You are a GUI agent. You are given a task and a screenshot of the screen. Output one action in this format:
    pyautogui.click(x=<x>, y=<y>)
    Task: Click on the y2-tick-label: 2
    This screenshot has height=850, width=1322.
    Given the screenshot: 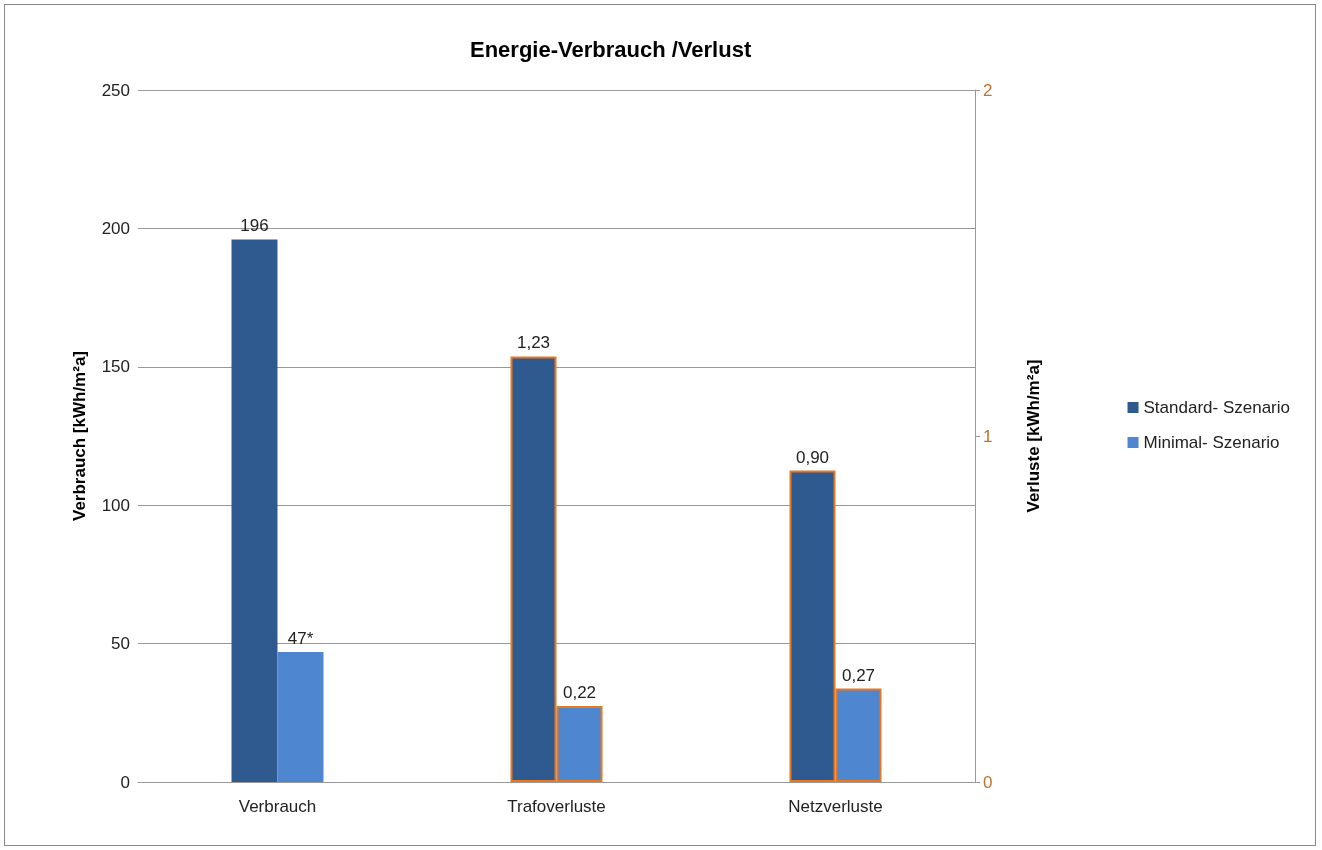 What is the action you would take?
    pyautogui.click(x=988, y=90)
    